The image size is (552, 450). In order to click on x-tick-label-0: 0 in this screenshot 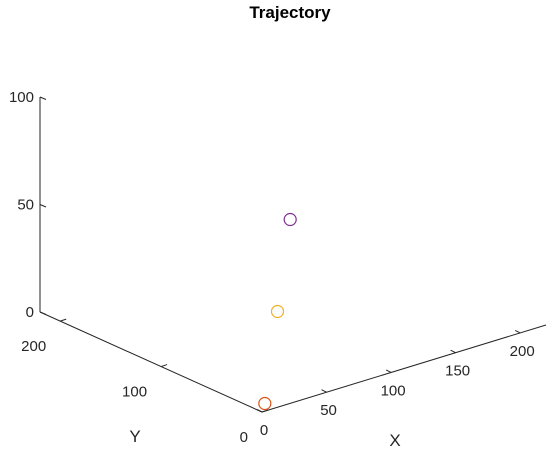, I will do `click(264, 430)`.